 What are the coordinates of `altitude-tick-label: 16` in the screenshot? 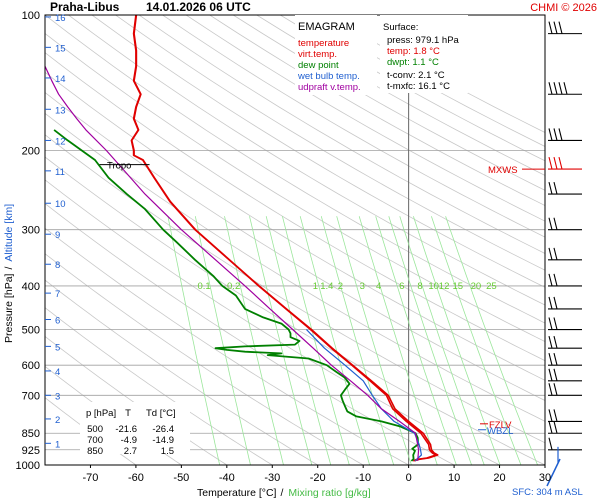 It's located at (60, 18).